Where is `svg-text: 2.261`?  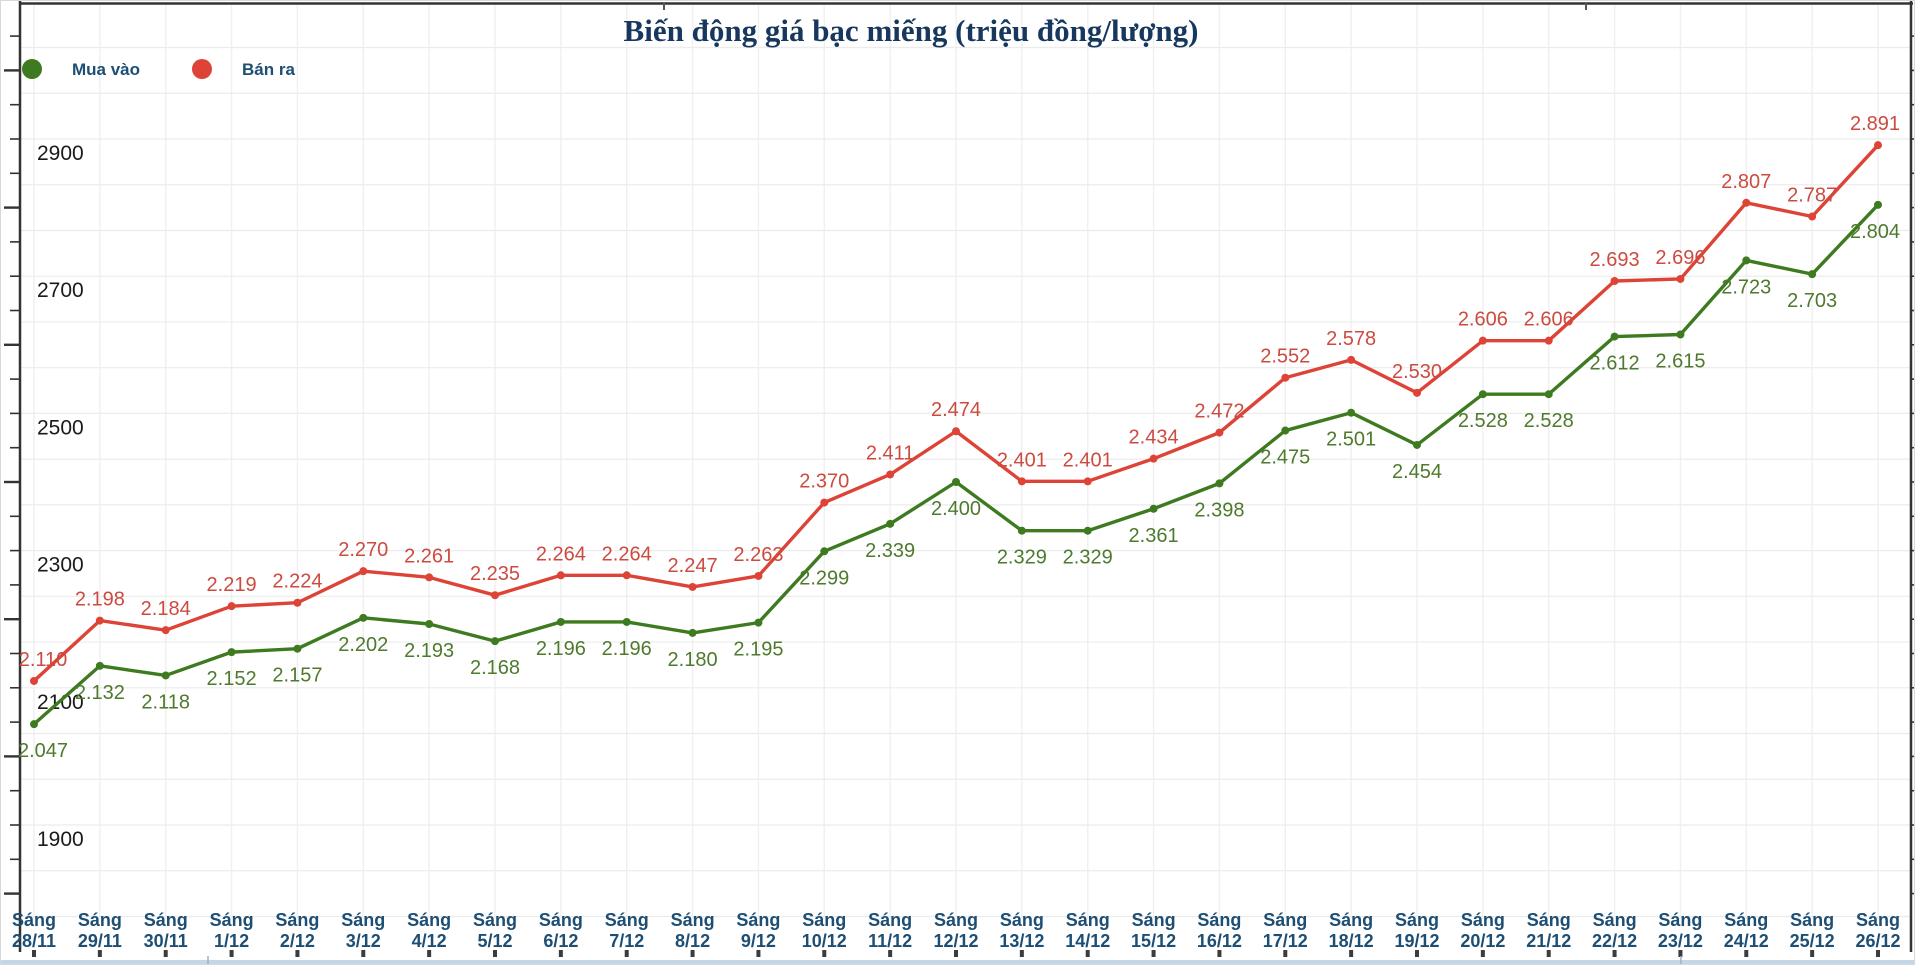
svg-text: 2.261 is located at coordinates (429, 556).